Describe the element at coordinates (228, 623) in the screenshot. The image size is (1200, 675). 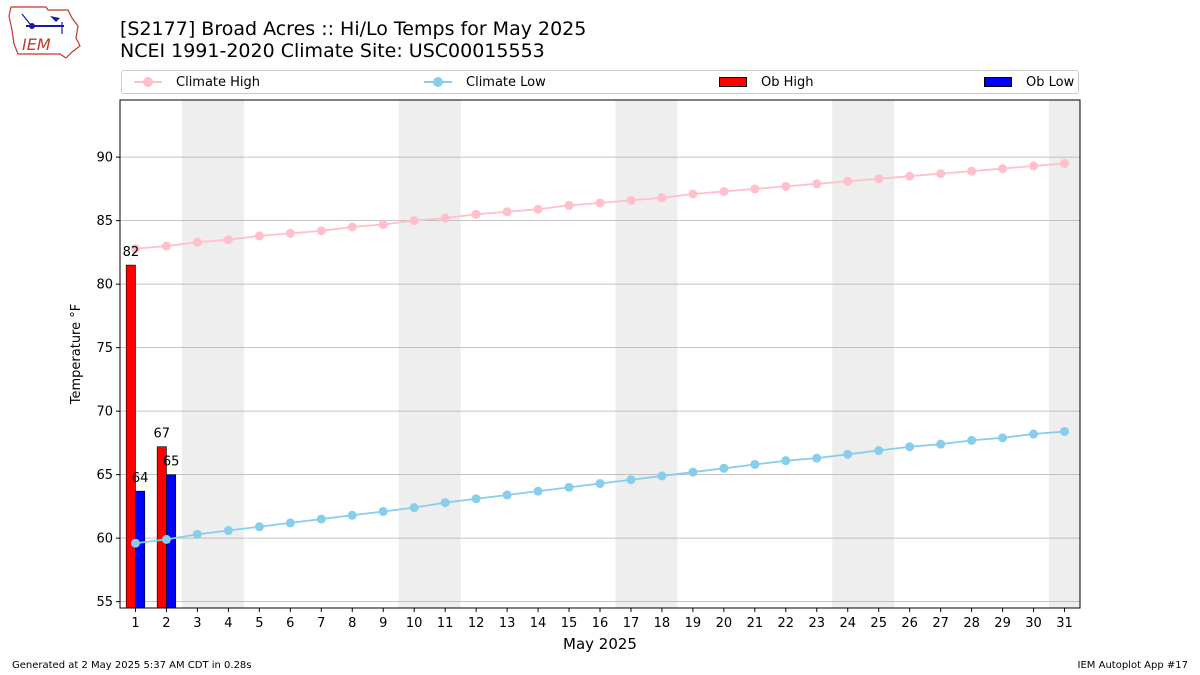
I see `x-tick-label-4: 4` at that location.